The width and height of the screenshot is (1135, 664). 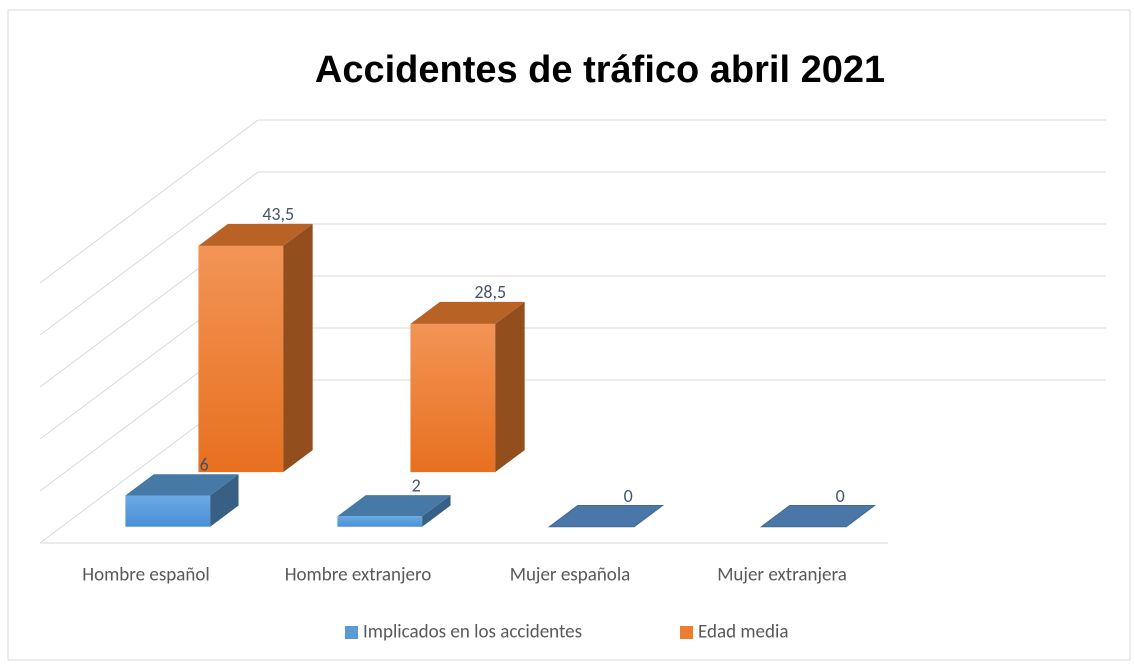 What do you see at coordinates (358, 575) in the screenshot?
I see `x-tick-label: Hombre extranjero` at bounding box center [358, 575].